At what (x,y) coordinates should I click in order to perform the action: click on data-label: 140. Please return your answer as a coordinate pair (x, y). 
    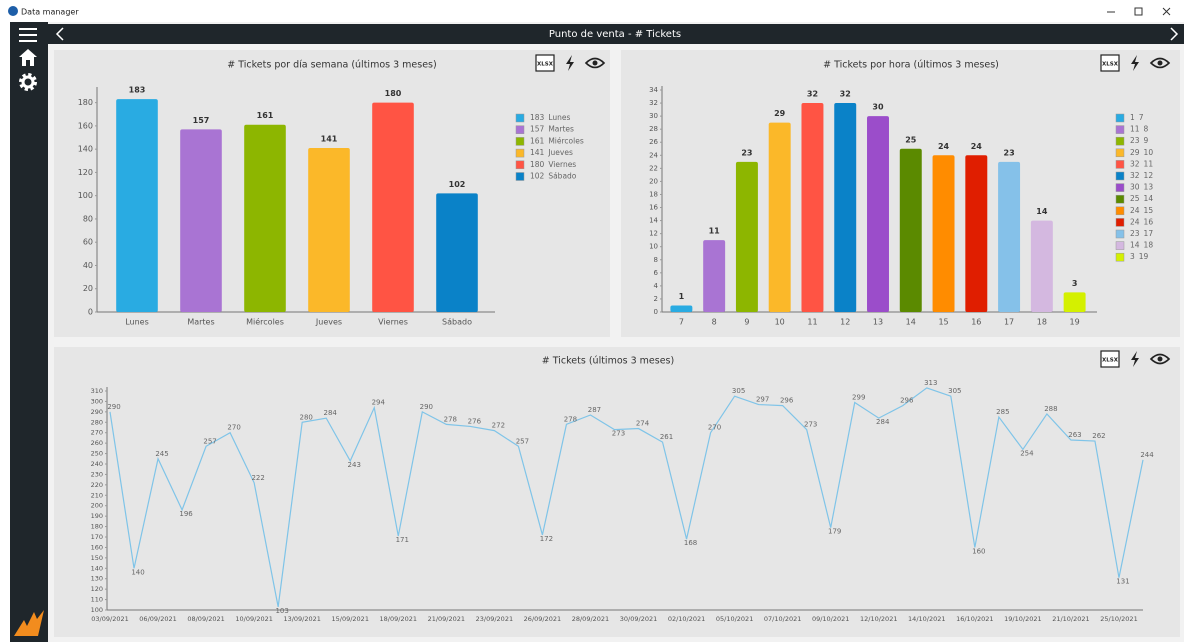
    Looking at the image, I should click on (137, 572).